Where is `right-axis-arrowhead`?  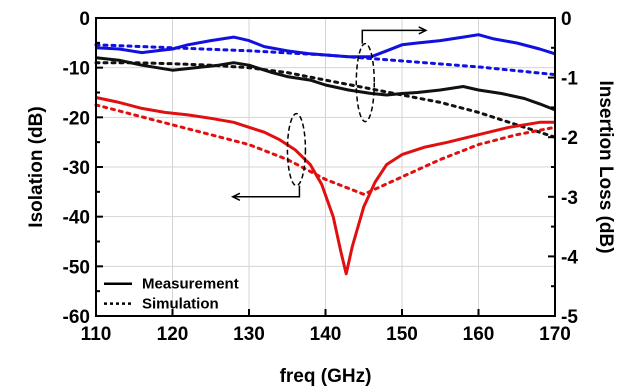
right-axis-arrowhead is located at coordinates (423, 30).